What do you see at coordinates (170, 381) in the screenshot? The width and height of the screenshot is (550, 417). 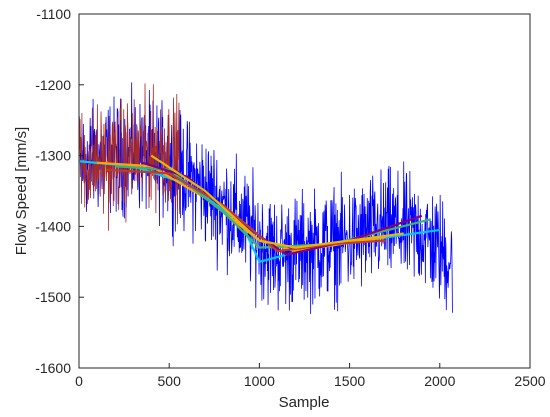 I see `x-tick-label: 500` at bounding box center [170, 381].